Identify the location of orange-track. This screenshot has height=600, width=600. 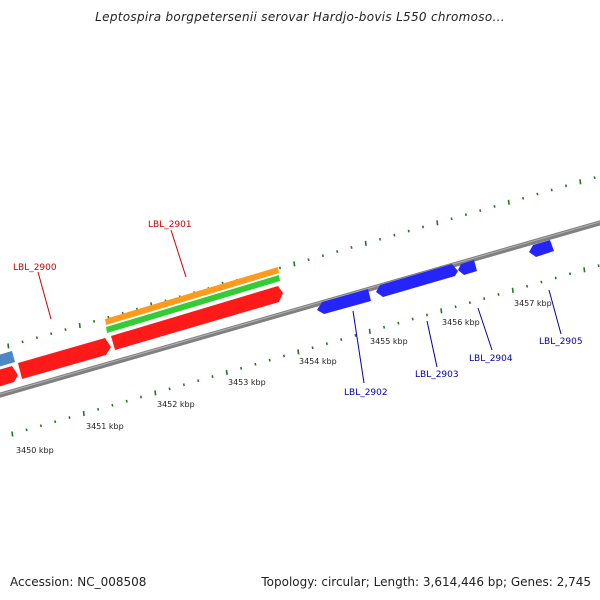
(192, 296).